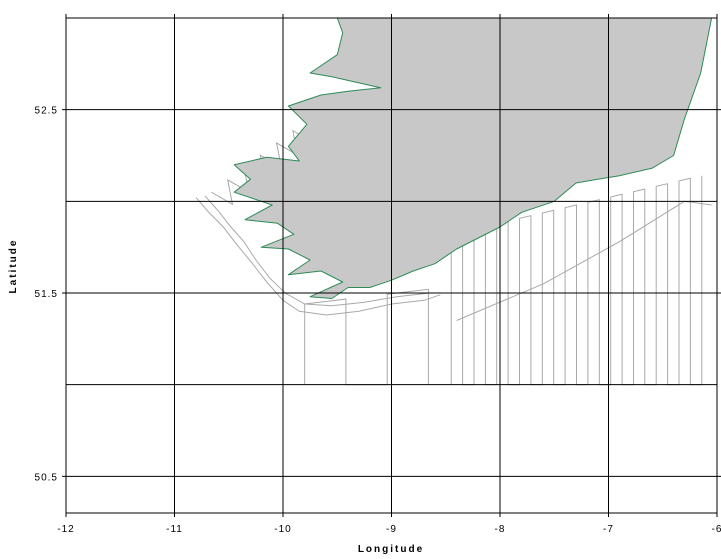 The width and height of the screenshot is (721, 559). Describe the element at coordinates (391, 529) in the screenshot. I see `x-tick-label: -9` at that location.